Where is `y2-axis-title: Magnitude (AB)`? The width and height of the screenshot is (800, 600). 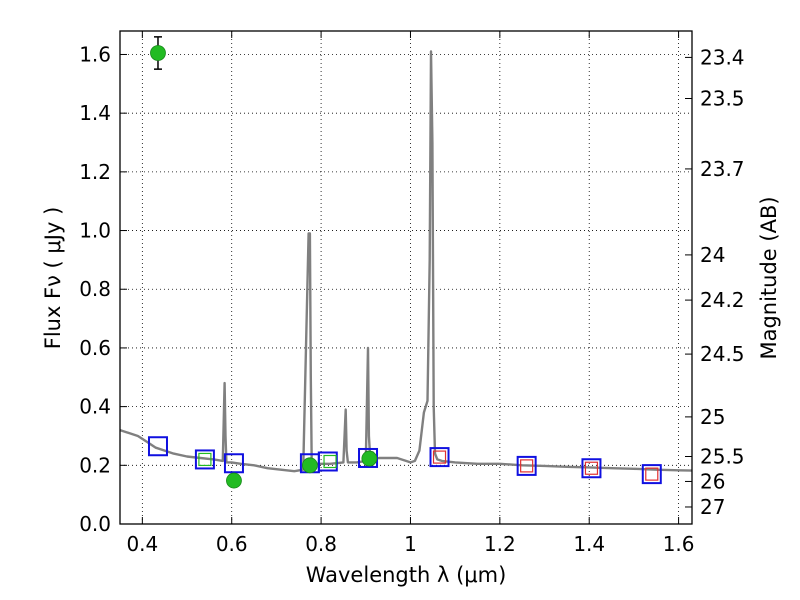
y2-axis-title: Magnitude (AB) is located at coordinates (769, 277).